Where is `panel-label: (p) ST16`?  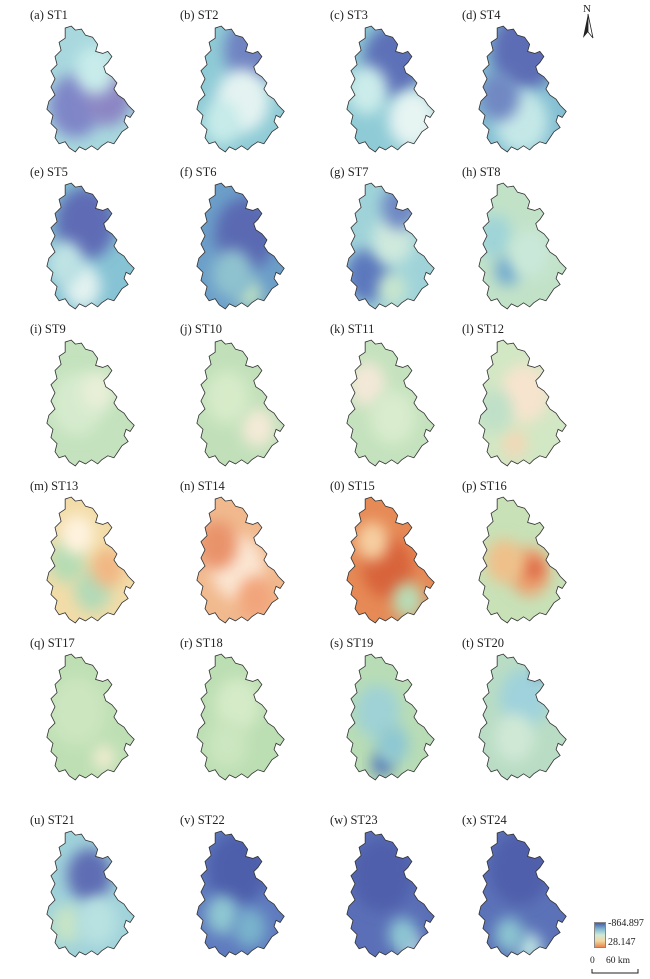
panel-label: (p) ST16 is located at coordinates (484, 486).